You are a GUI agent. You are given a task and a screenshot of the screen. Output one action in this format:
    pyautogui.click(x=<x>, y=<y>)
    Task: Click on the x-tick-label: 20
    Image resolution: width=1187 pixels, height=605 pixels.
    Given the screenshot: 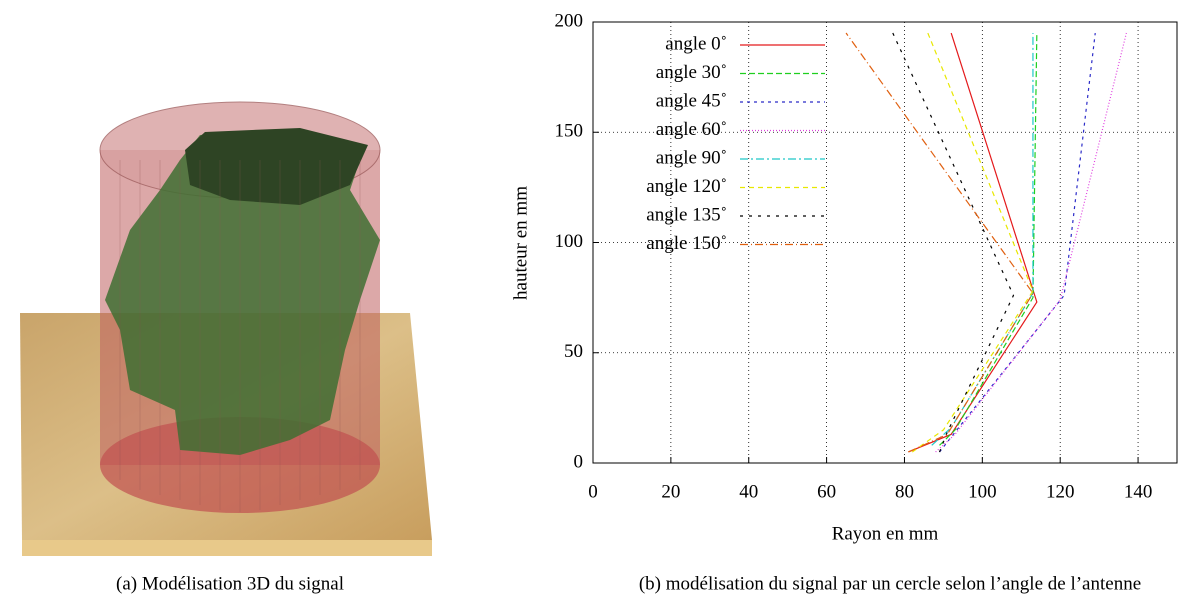 What is the action you would take?
    pyautogui.click(x=670, y=491)
    